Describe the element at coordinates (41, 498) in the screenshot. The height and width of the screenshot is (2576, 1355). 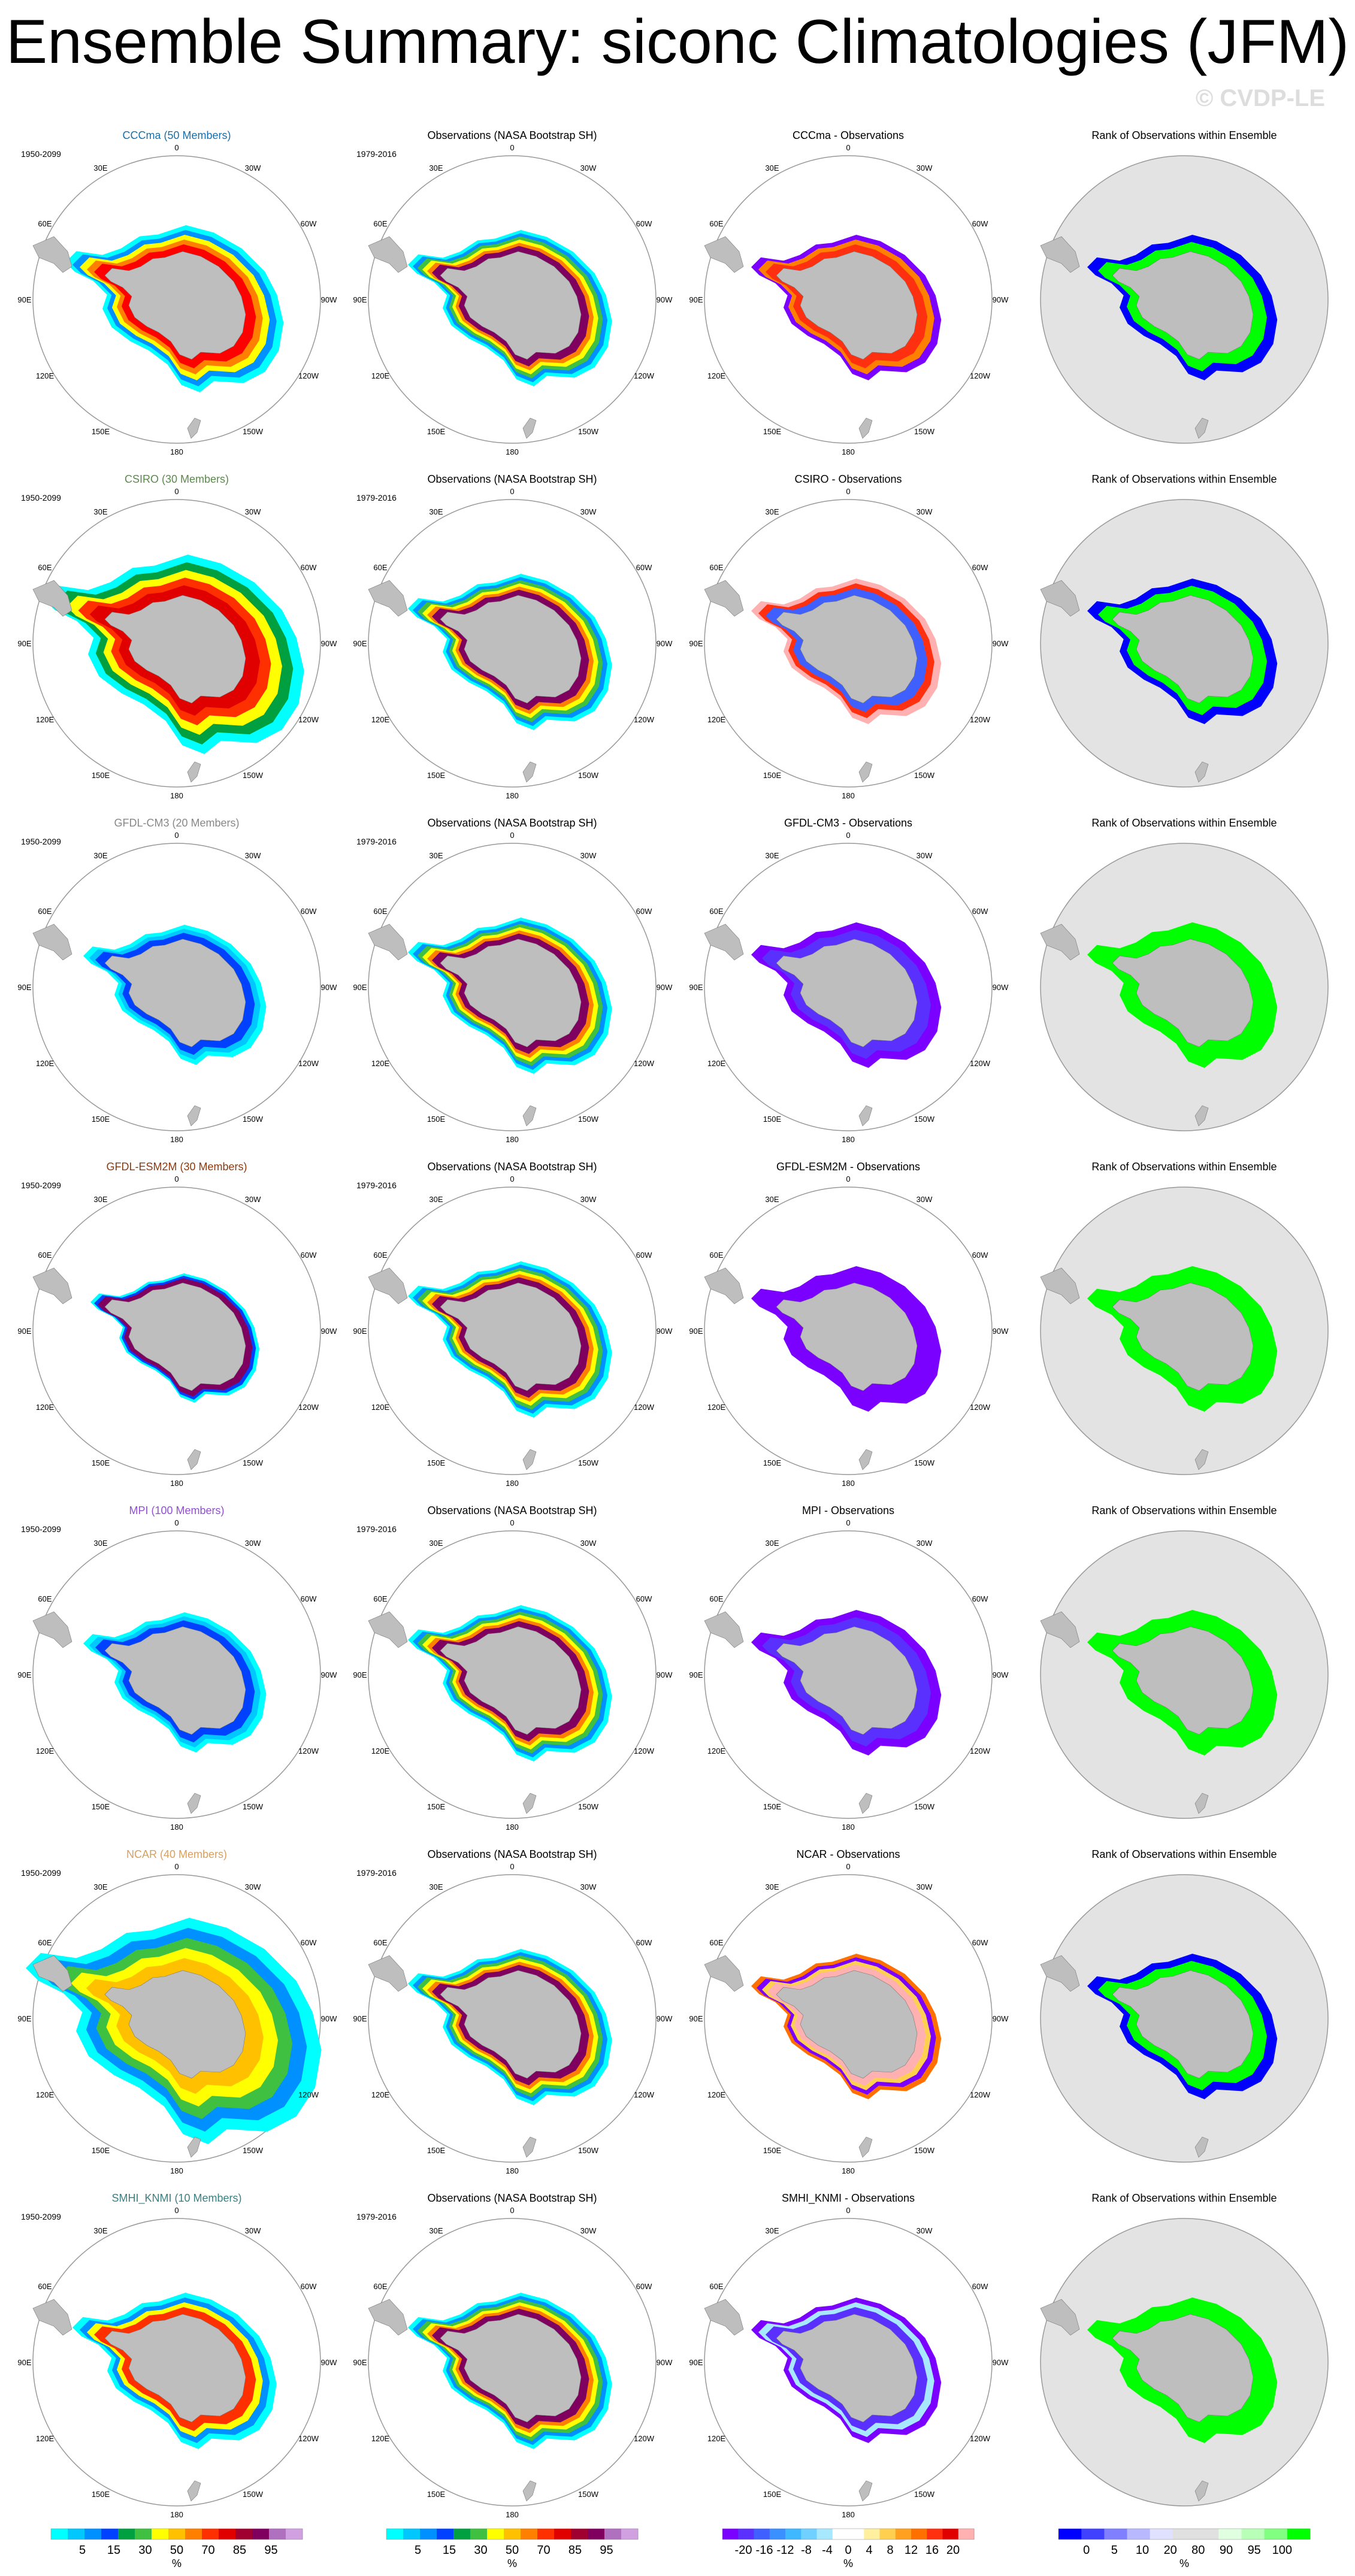
I see `period-label: 1950-2099` at that location.